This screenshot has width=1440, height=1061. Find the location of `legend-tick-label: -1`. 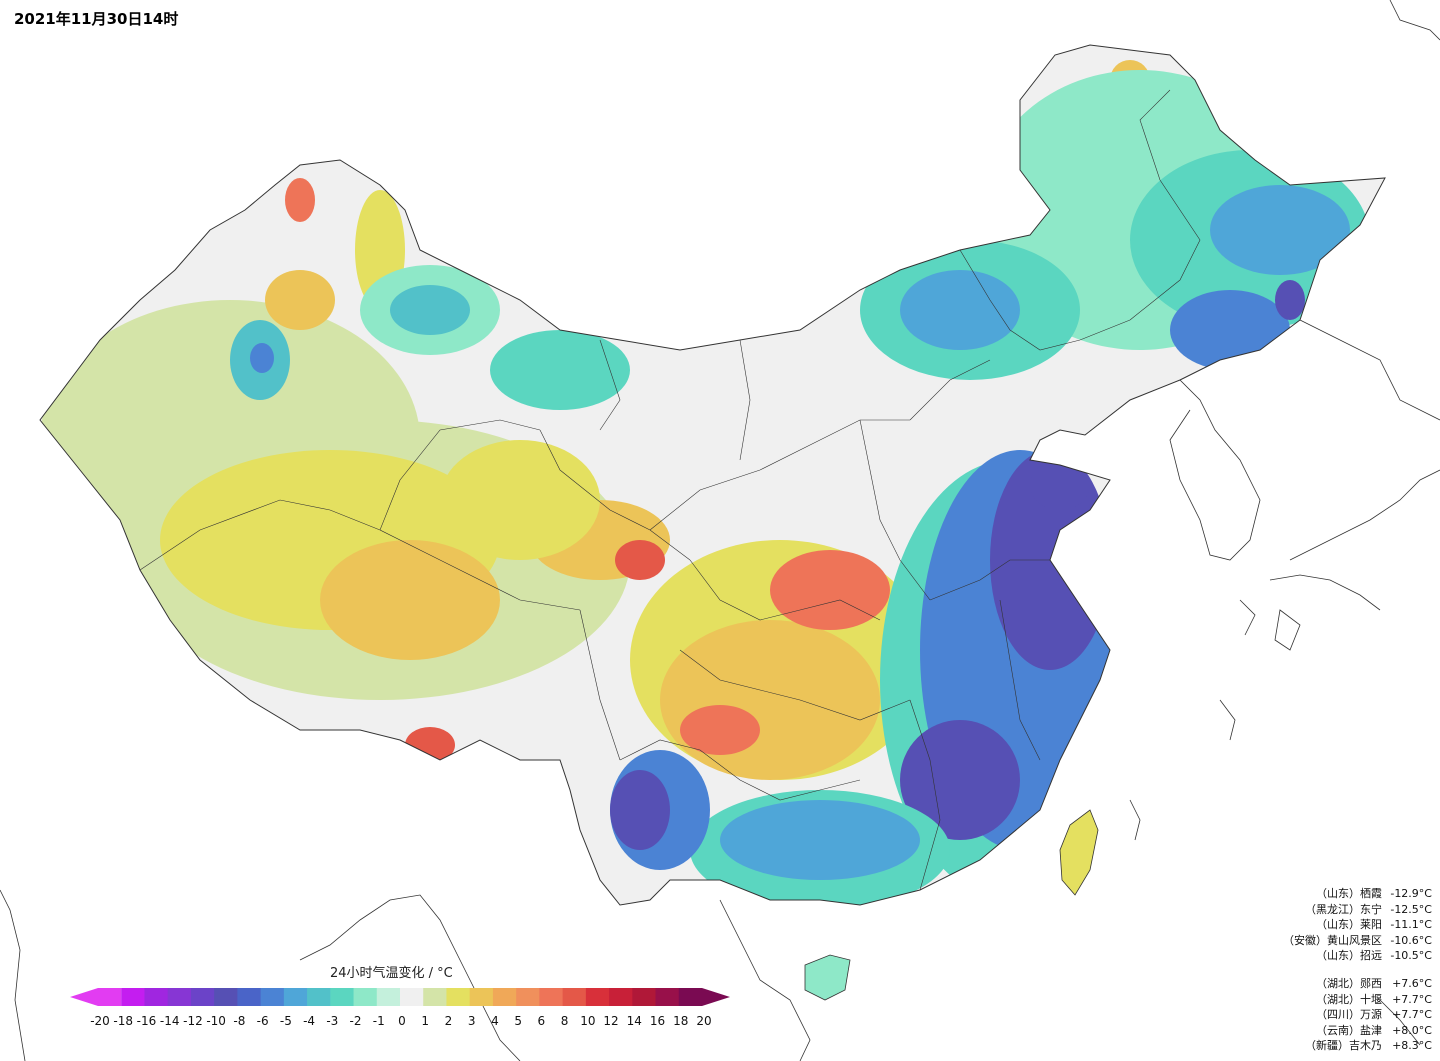

legend-tick-label: -1 is located at coordinates (378, 1021).